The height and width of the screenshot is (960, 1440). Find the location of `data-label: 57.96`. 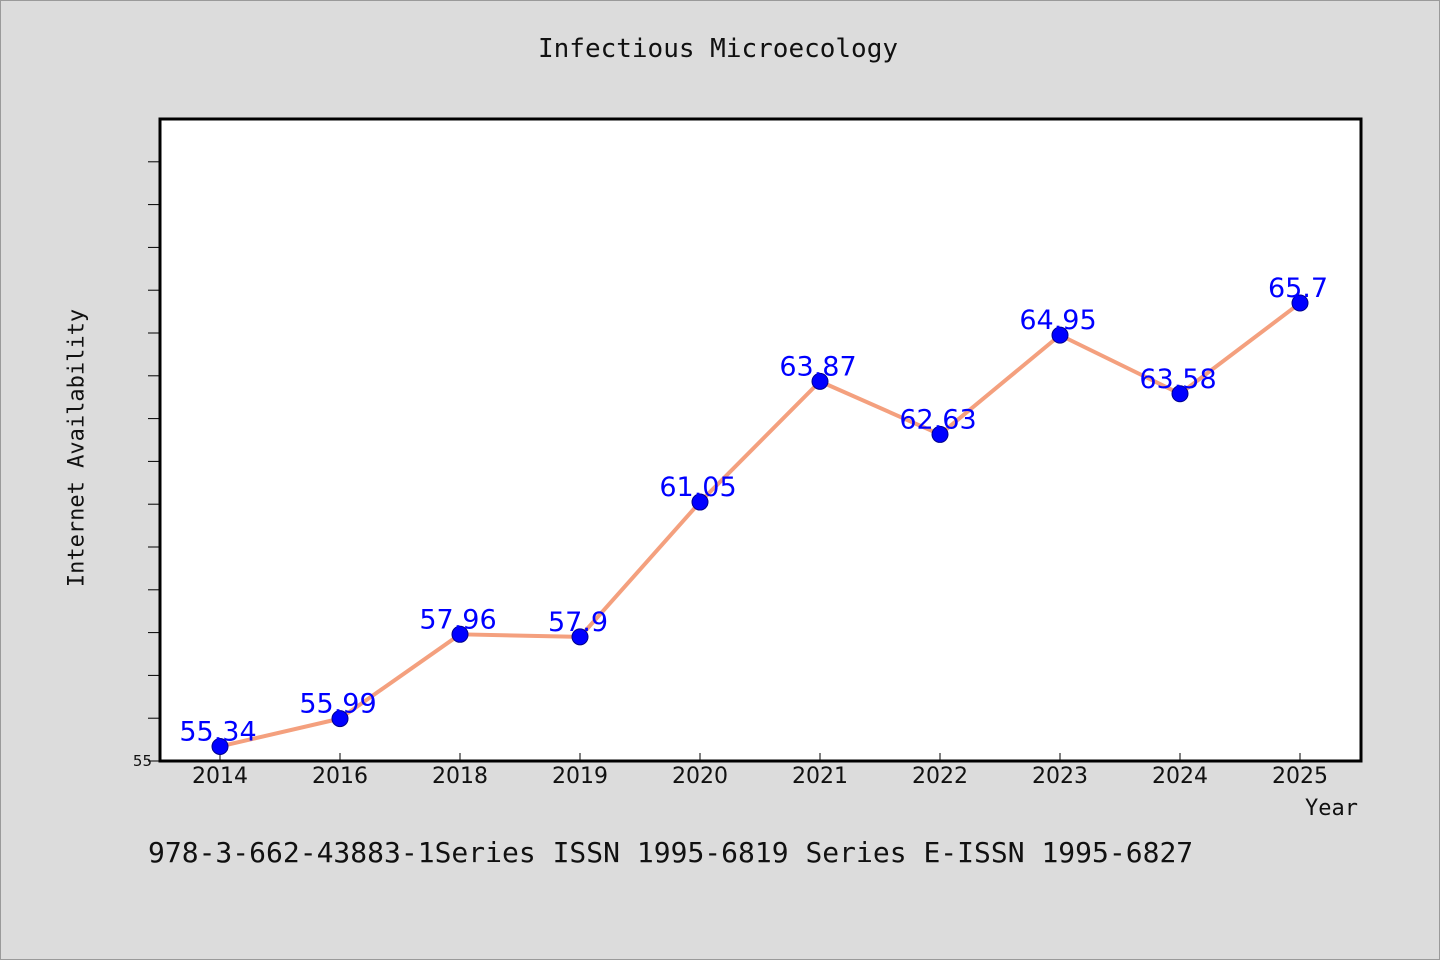

data-label: 57.96 is located at coordinates (457, 619).